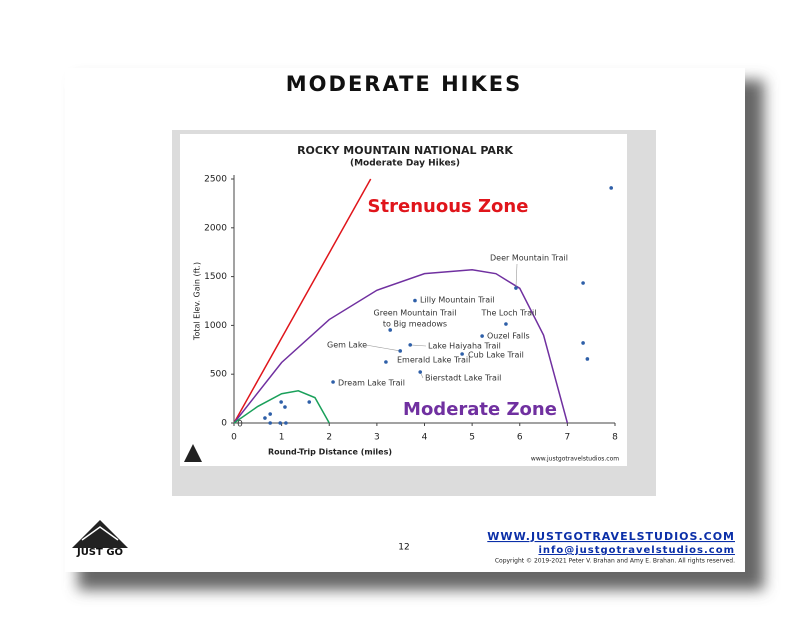 The height and width of the screenshot is (639, 810). What do you see at coordinates (405, 164) in the screenshot?
I see `chart-subtitle: (Moderate Day Hikes)` at bounding box center [405, 164].